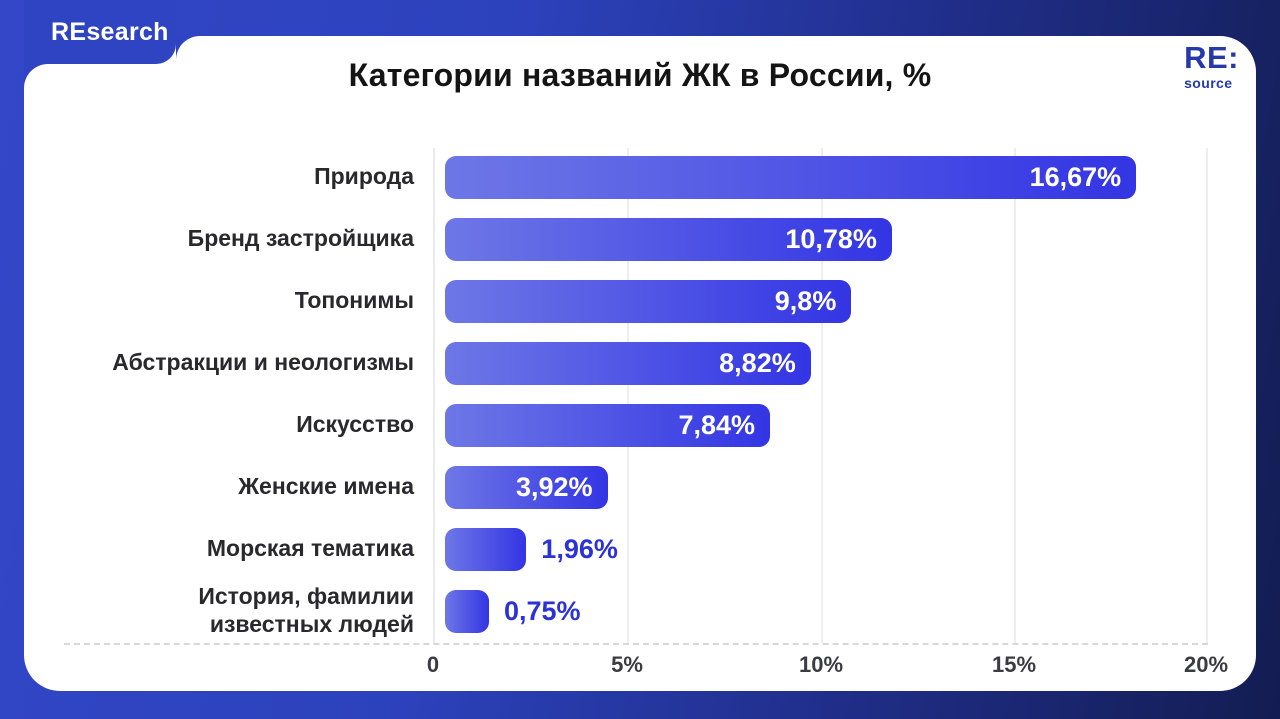 Image resolution: width=1280 pixels, height=719 pixels. I want to click on chart-row: Топонимы 9,8%, so click(636, 301).